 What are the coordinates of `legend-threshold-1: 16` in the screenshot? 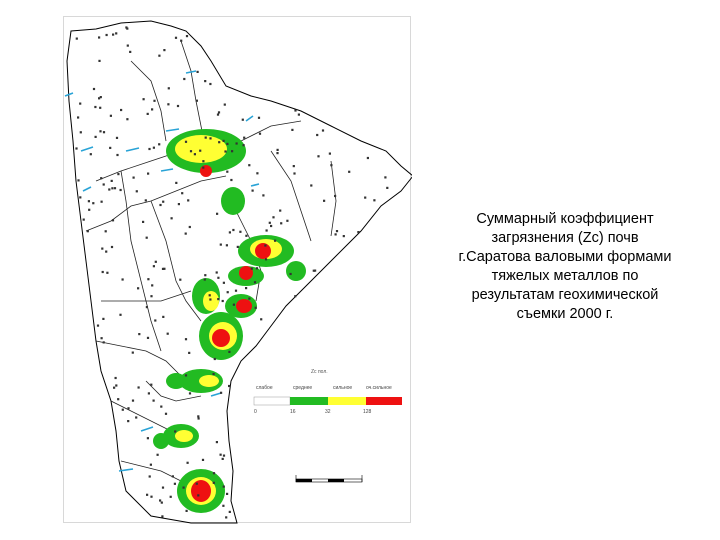 It's located at (293, 412).